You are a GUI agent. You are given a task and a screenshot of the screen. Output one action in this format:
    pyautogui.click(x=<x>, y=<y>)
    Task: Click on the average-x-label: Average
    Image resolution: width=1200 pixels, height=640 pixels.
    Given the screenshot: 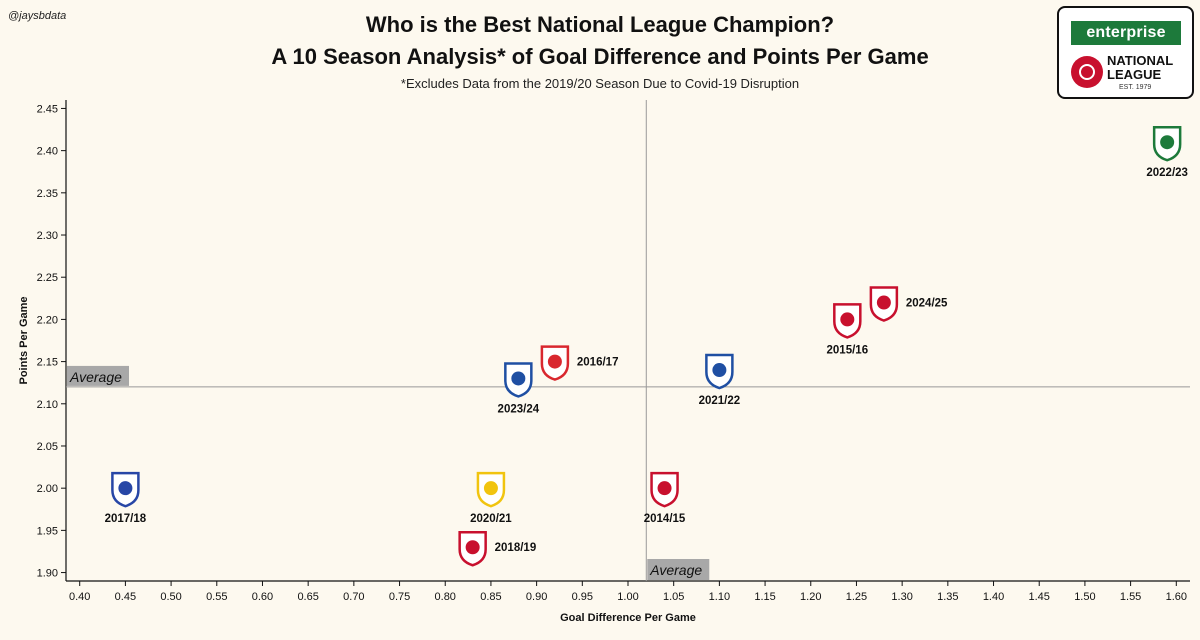 What is the action you would take?
    pyautogui.click(x=675, y=570)
    